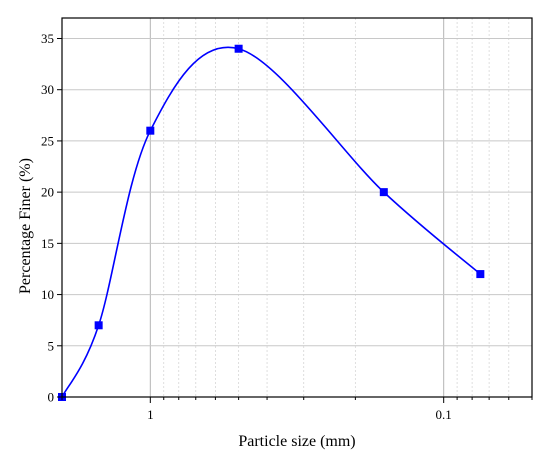 The image size is (550, 459). Describe the element at coordinates (150, 414) in the screenshot. I see `x-tick-label: 1` at that location.